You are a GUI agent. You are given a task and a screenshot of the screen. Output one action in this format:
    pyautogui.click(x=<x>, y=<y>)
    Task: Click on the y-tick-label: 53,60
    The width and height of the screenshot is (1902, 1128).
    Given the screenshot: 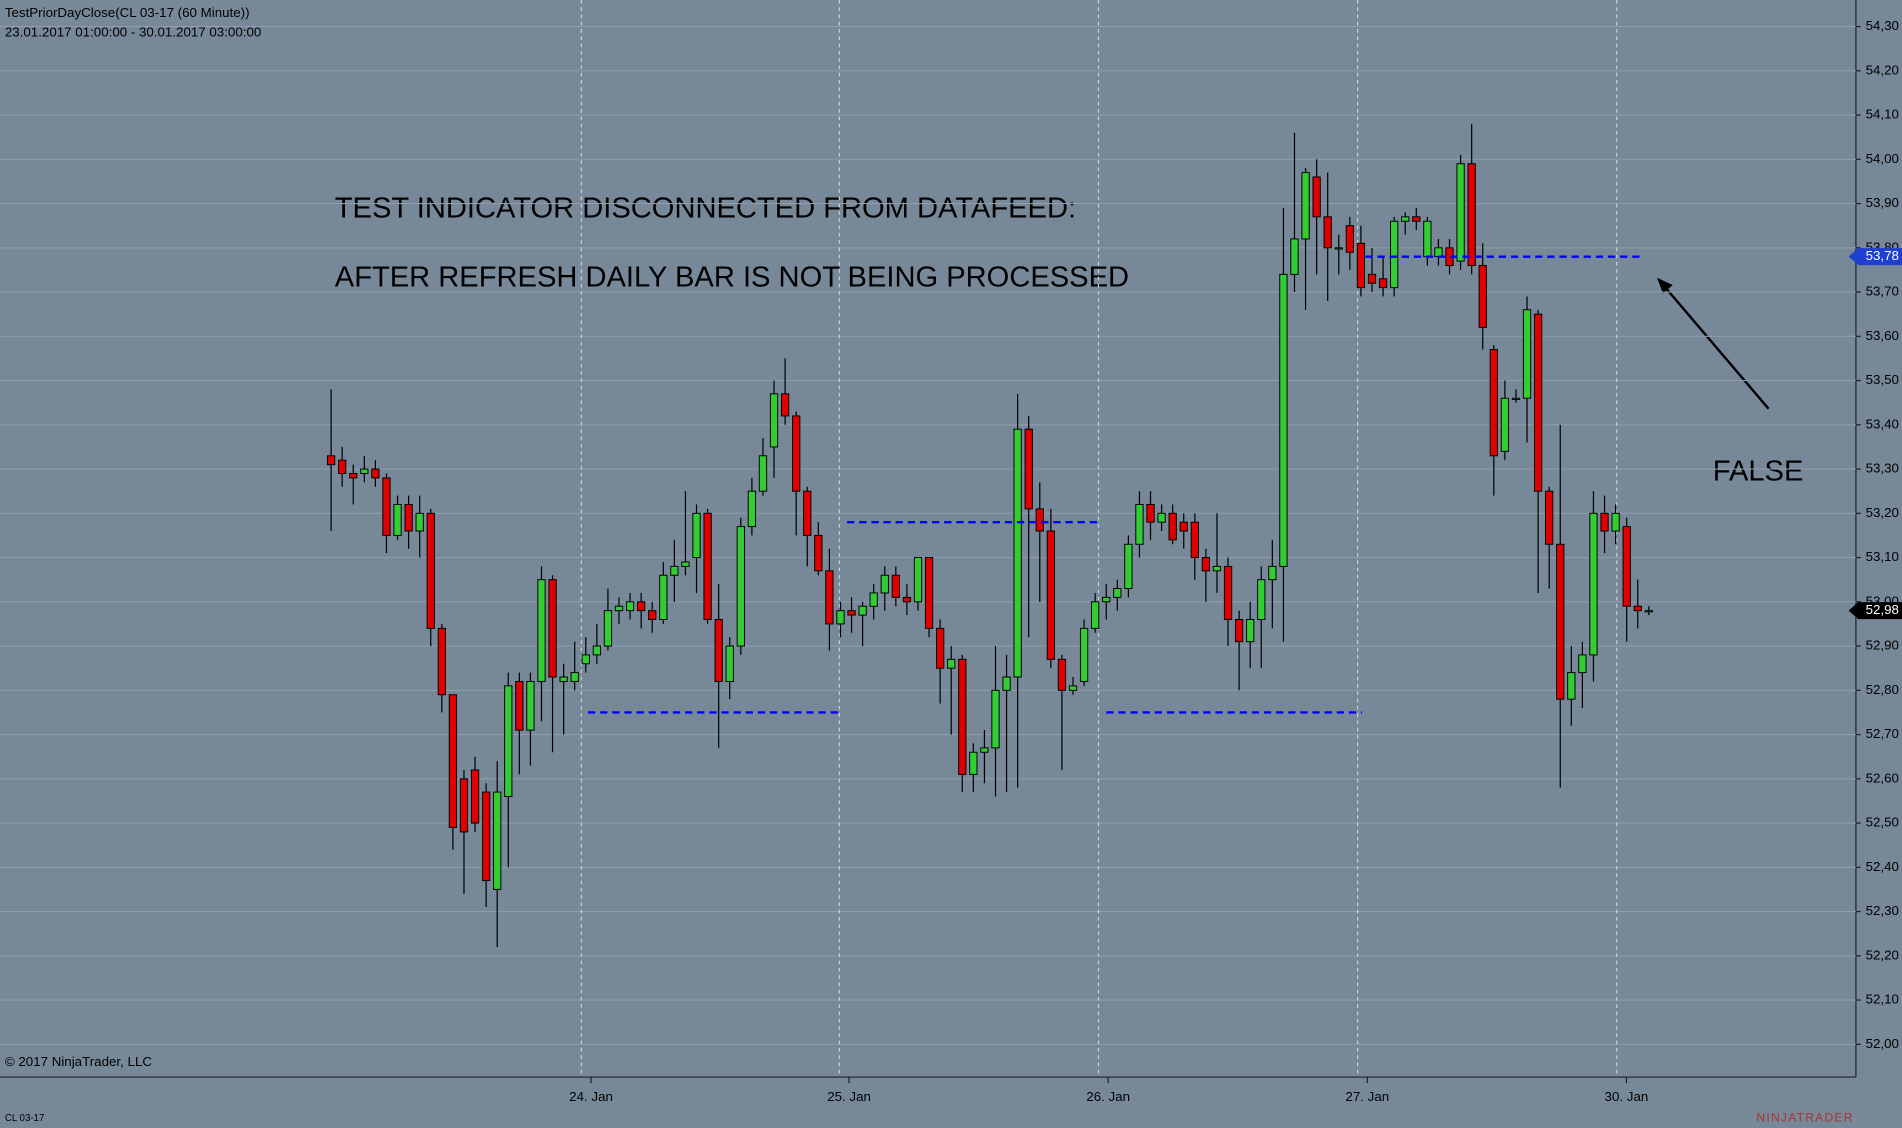 What is the action you would take?
    pyautogui.click(x=1882, y=335)
    